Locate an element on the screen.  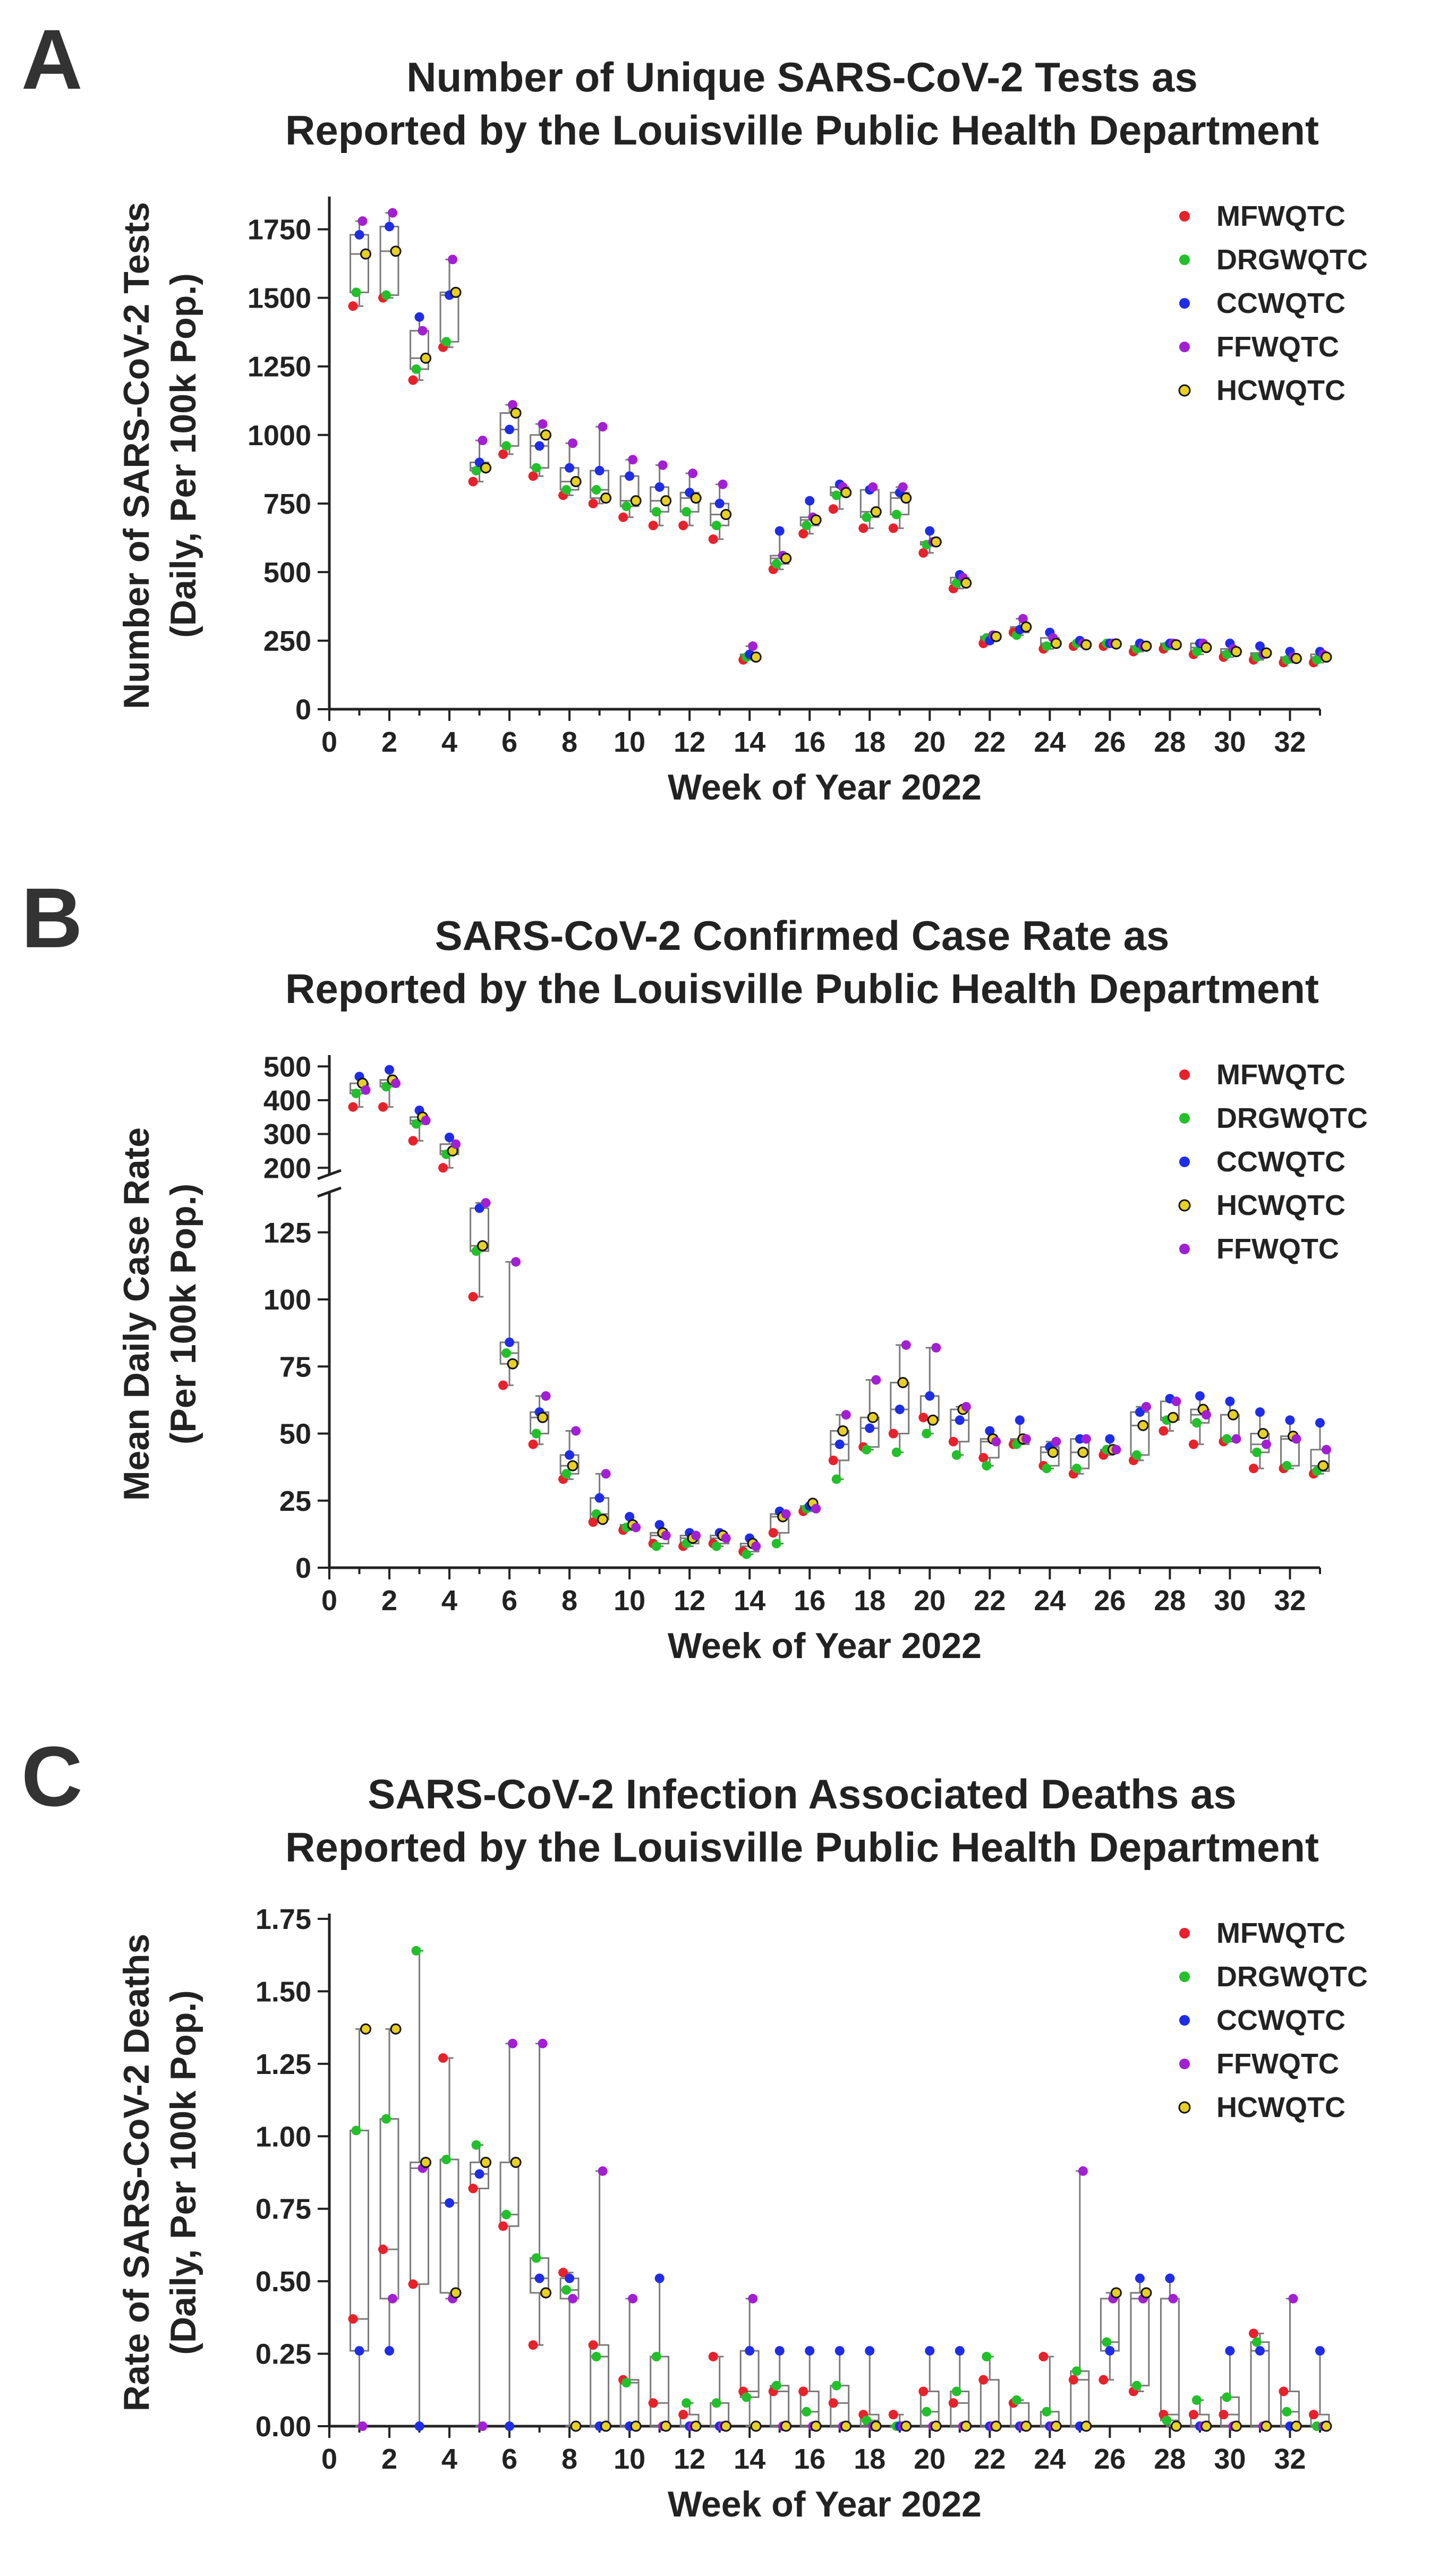
y-tick-label: 200 is located at coordinates (287, 1168).